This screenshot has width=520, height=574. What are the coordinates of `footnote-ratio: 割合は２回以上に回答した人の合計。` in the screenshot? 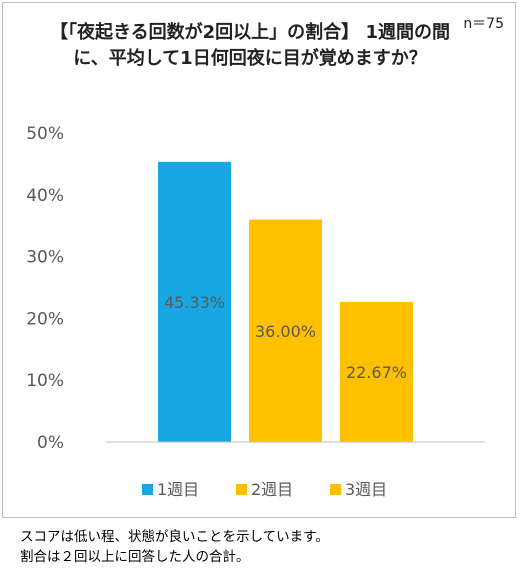 It's located at (135, 557).